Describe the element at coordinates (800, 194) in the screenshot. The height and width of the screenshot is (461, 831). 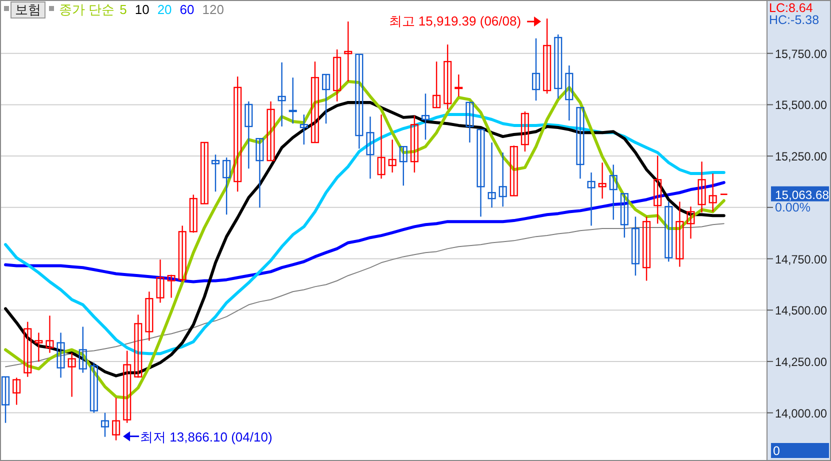
I see `annotation: 15,063.68` at that location.